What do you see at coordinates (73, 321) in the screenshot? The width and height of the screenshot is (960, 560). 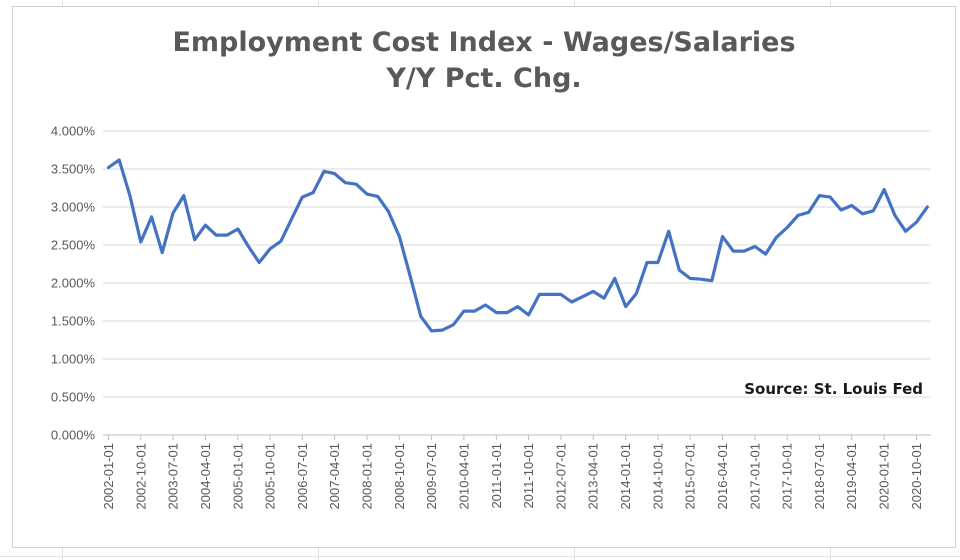 I see `y-tick-label: 1.500%` at bounding box center [73, 321].